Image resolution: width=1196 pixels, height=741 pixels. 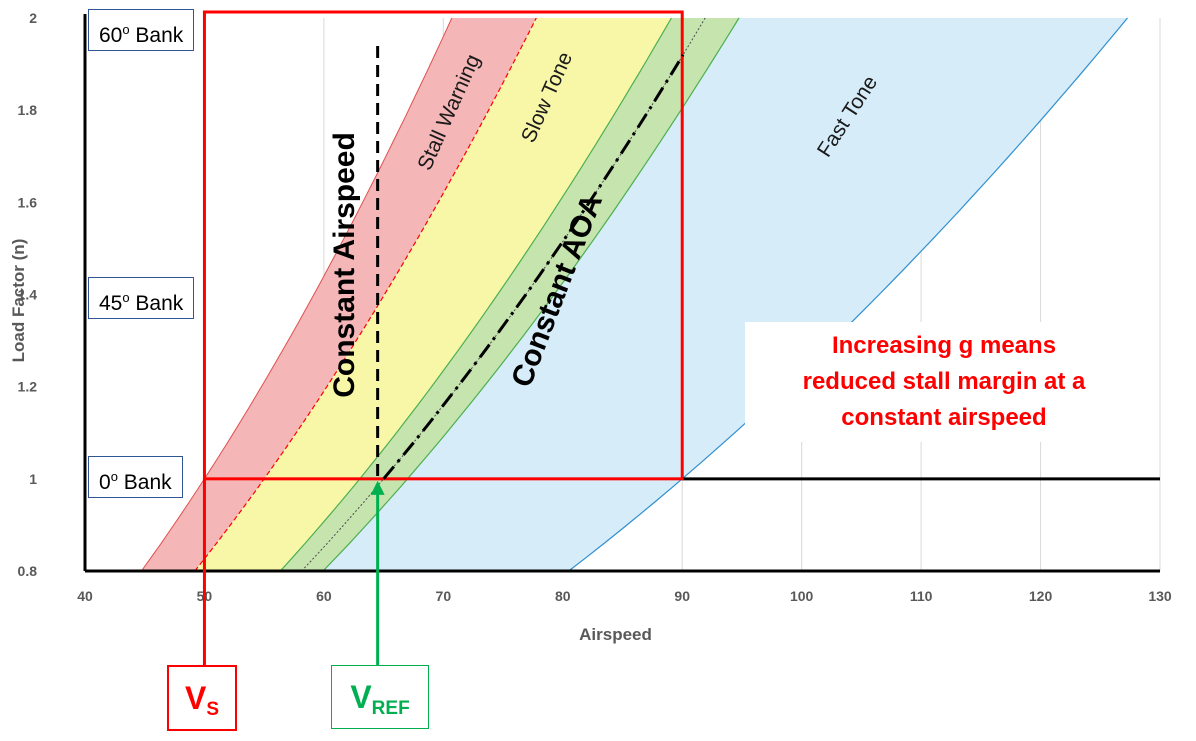 I want to click on y-tick-5: 1.8, so click(x=28, y=110).